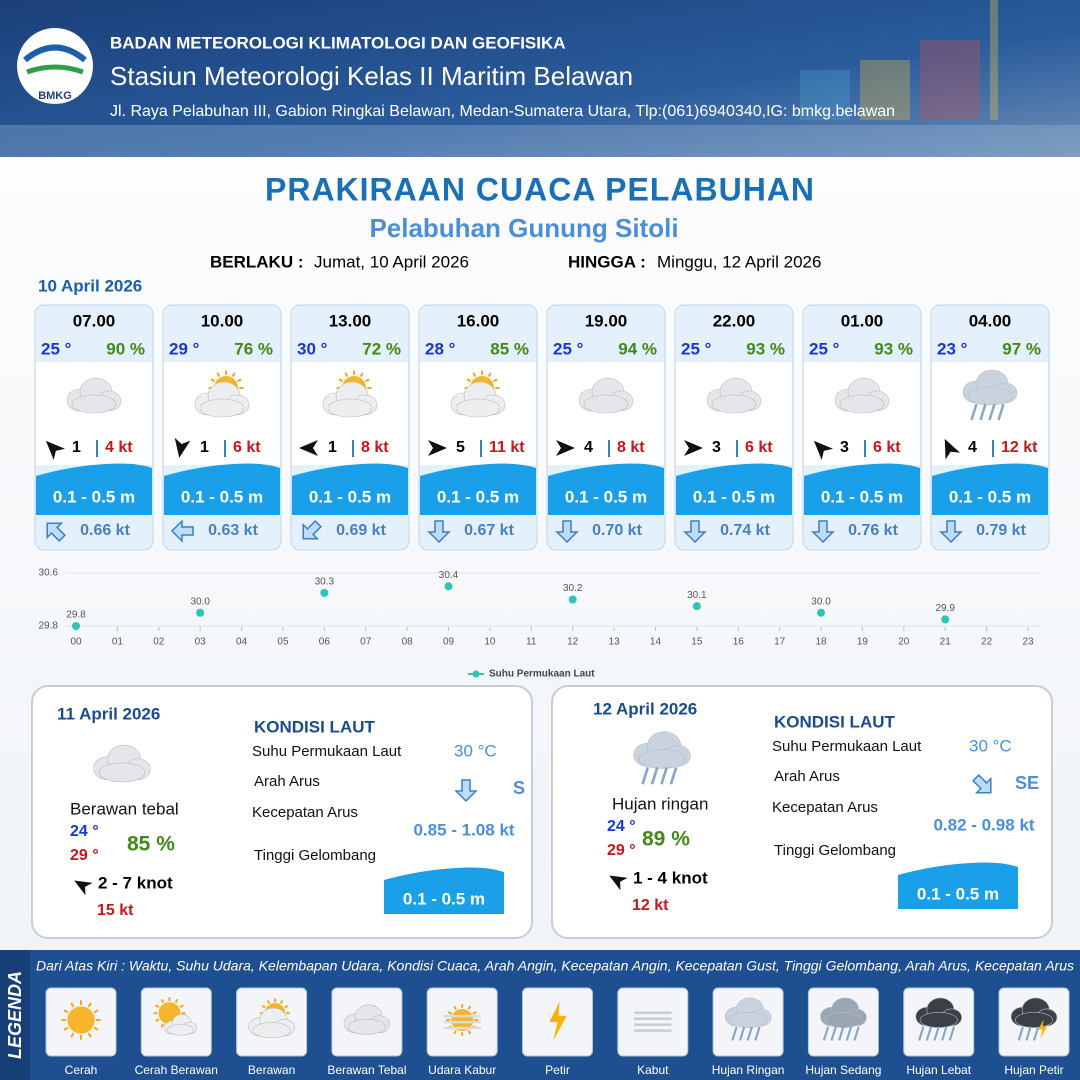  Describe the element at coordinates (125, 348) in the screenshot. I see `humidity: 90 %` at that location.